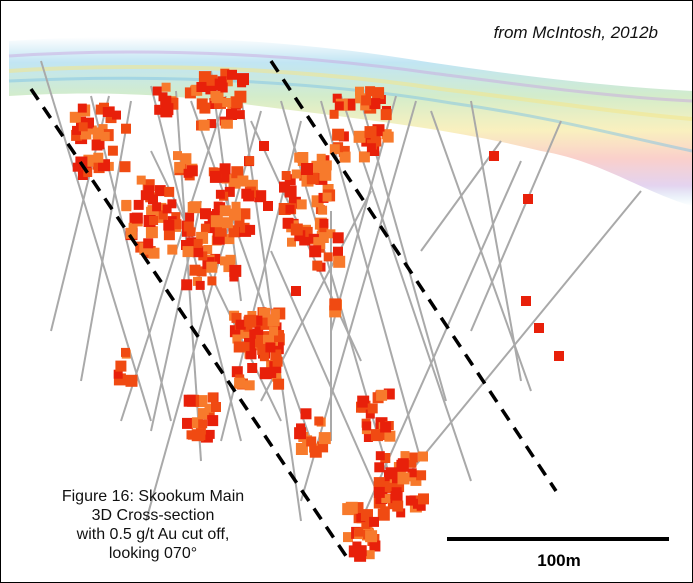  I want to click on scale-bar-label: 100m, so click(559, 560).